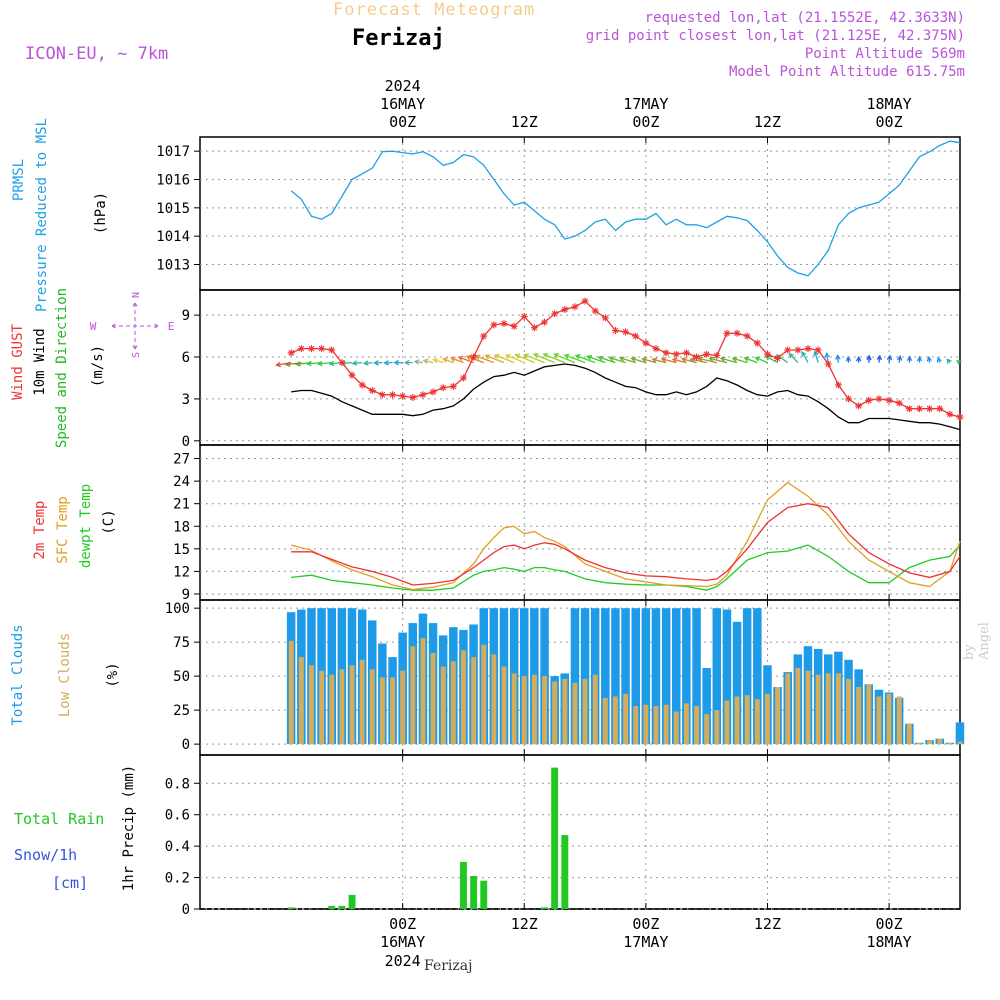 The width and height of the screenshot is (1000, 1000). What do you see at coordinates (173, 209) in the screenshot?
I see `pressure-ytick-label: 1015` at bounding box center [173, 209].